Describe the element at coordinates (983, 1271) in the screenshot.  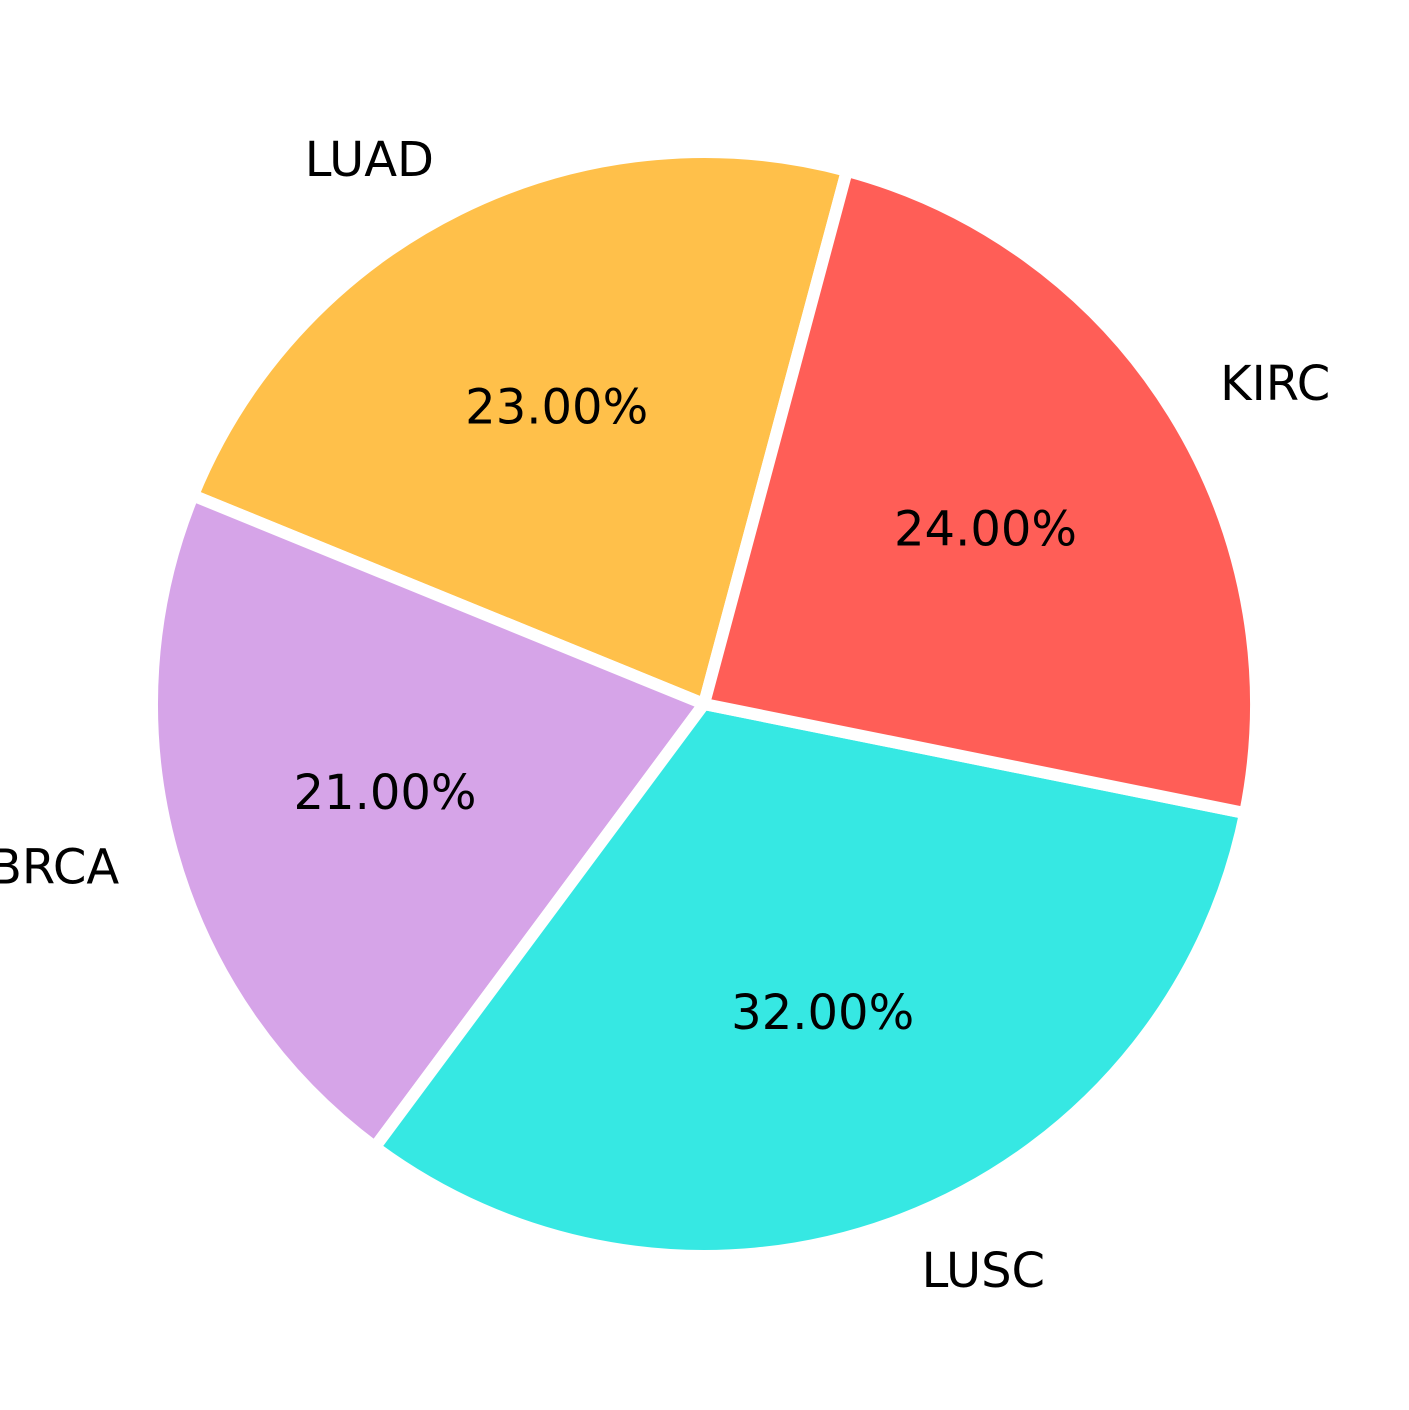
I see `category-label-lusc: LUSC` at that location.